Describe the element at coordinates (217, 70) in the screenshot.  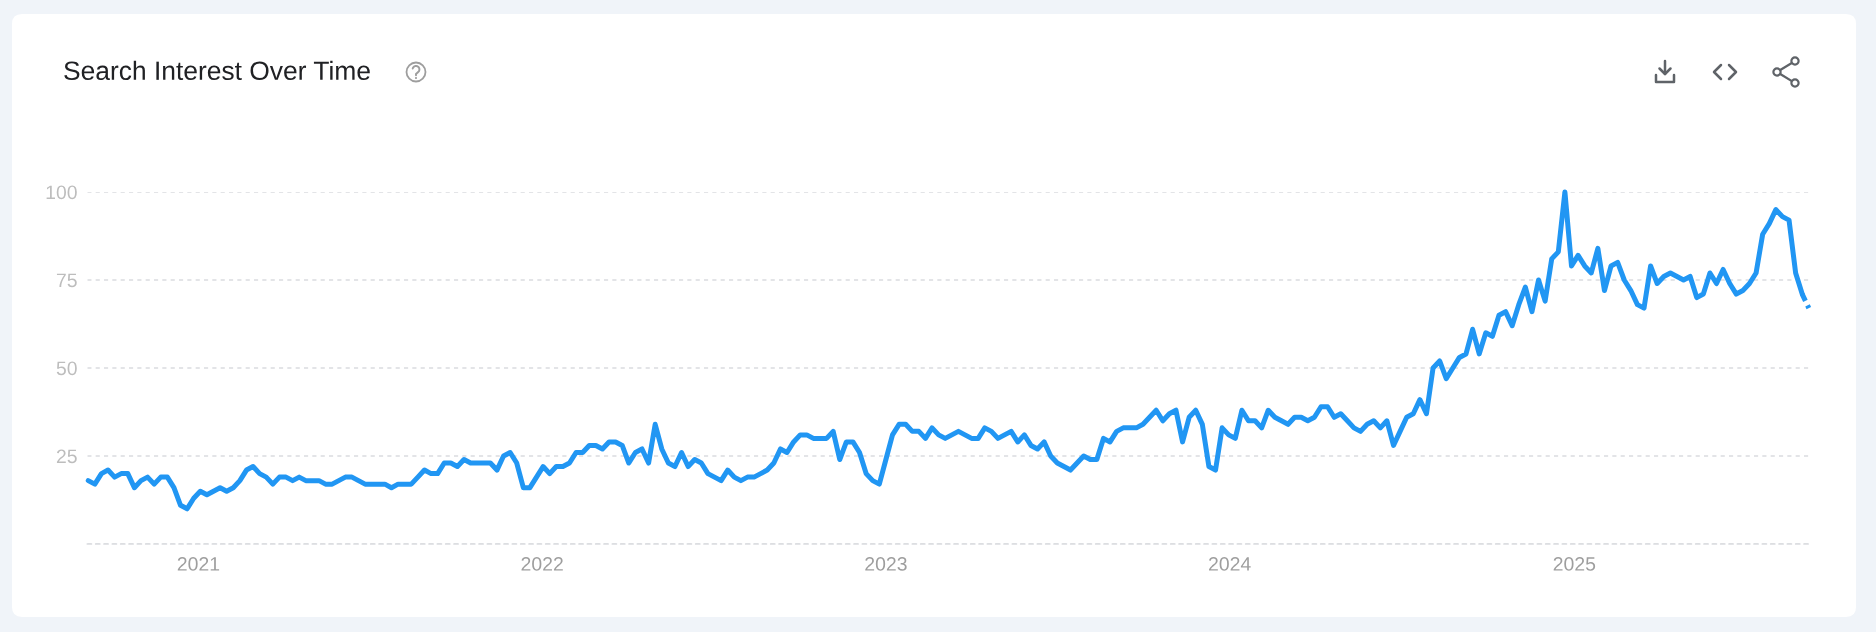
I see `chart-title: Search Interest Over Time` at that location.